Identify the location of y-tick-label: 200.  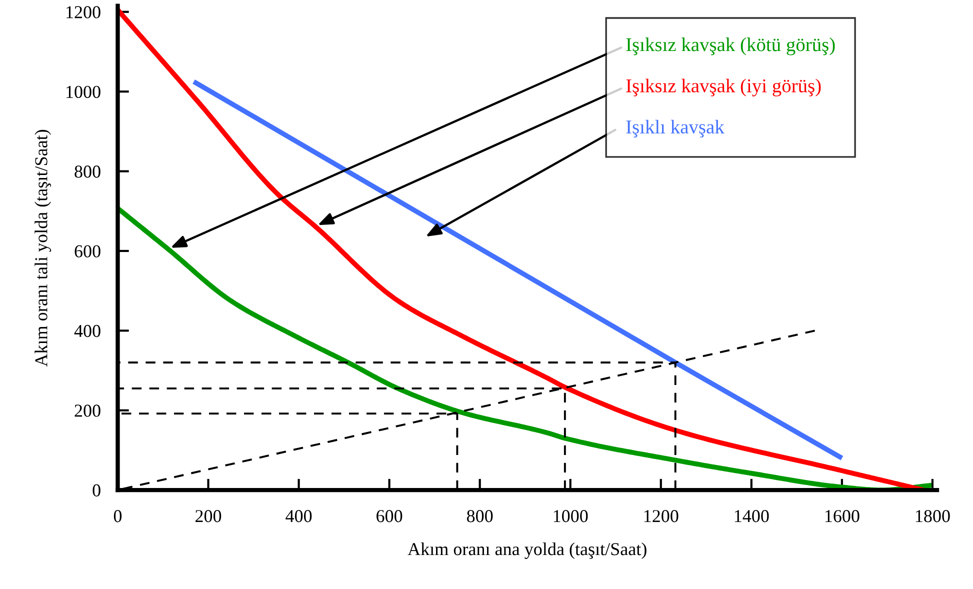
(87, 410).